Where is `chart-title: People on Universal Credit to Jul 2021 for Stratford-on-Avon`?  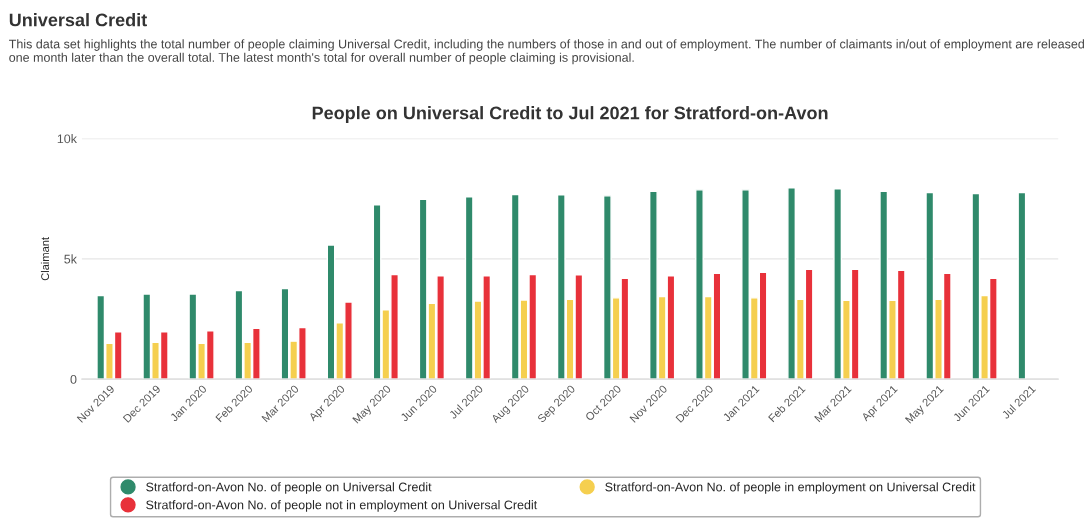
chart-title: People on Universal Credit to Jul 2021 for Stratford-on-Avon is located at coordinates (570, 114).